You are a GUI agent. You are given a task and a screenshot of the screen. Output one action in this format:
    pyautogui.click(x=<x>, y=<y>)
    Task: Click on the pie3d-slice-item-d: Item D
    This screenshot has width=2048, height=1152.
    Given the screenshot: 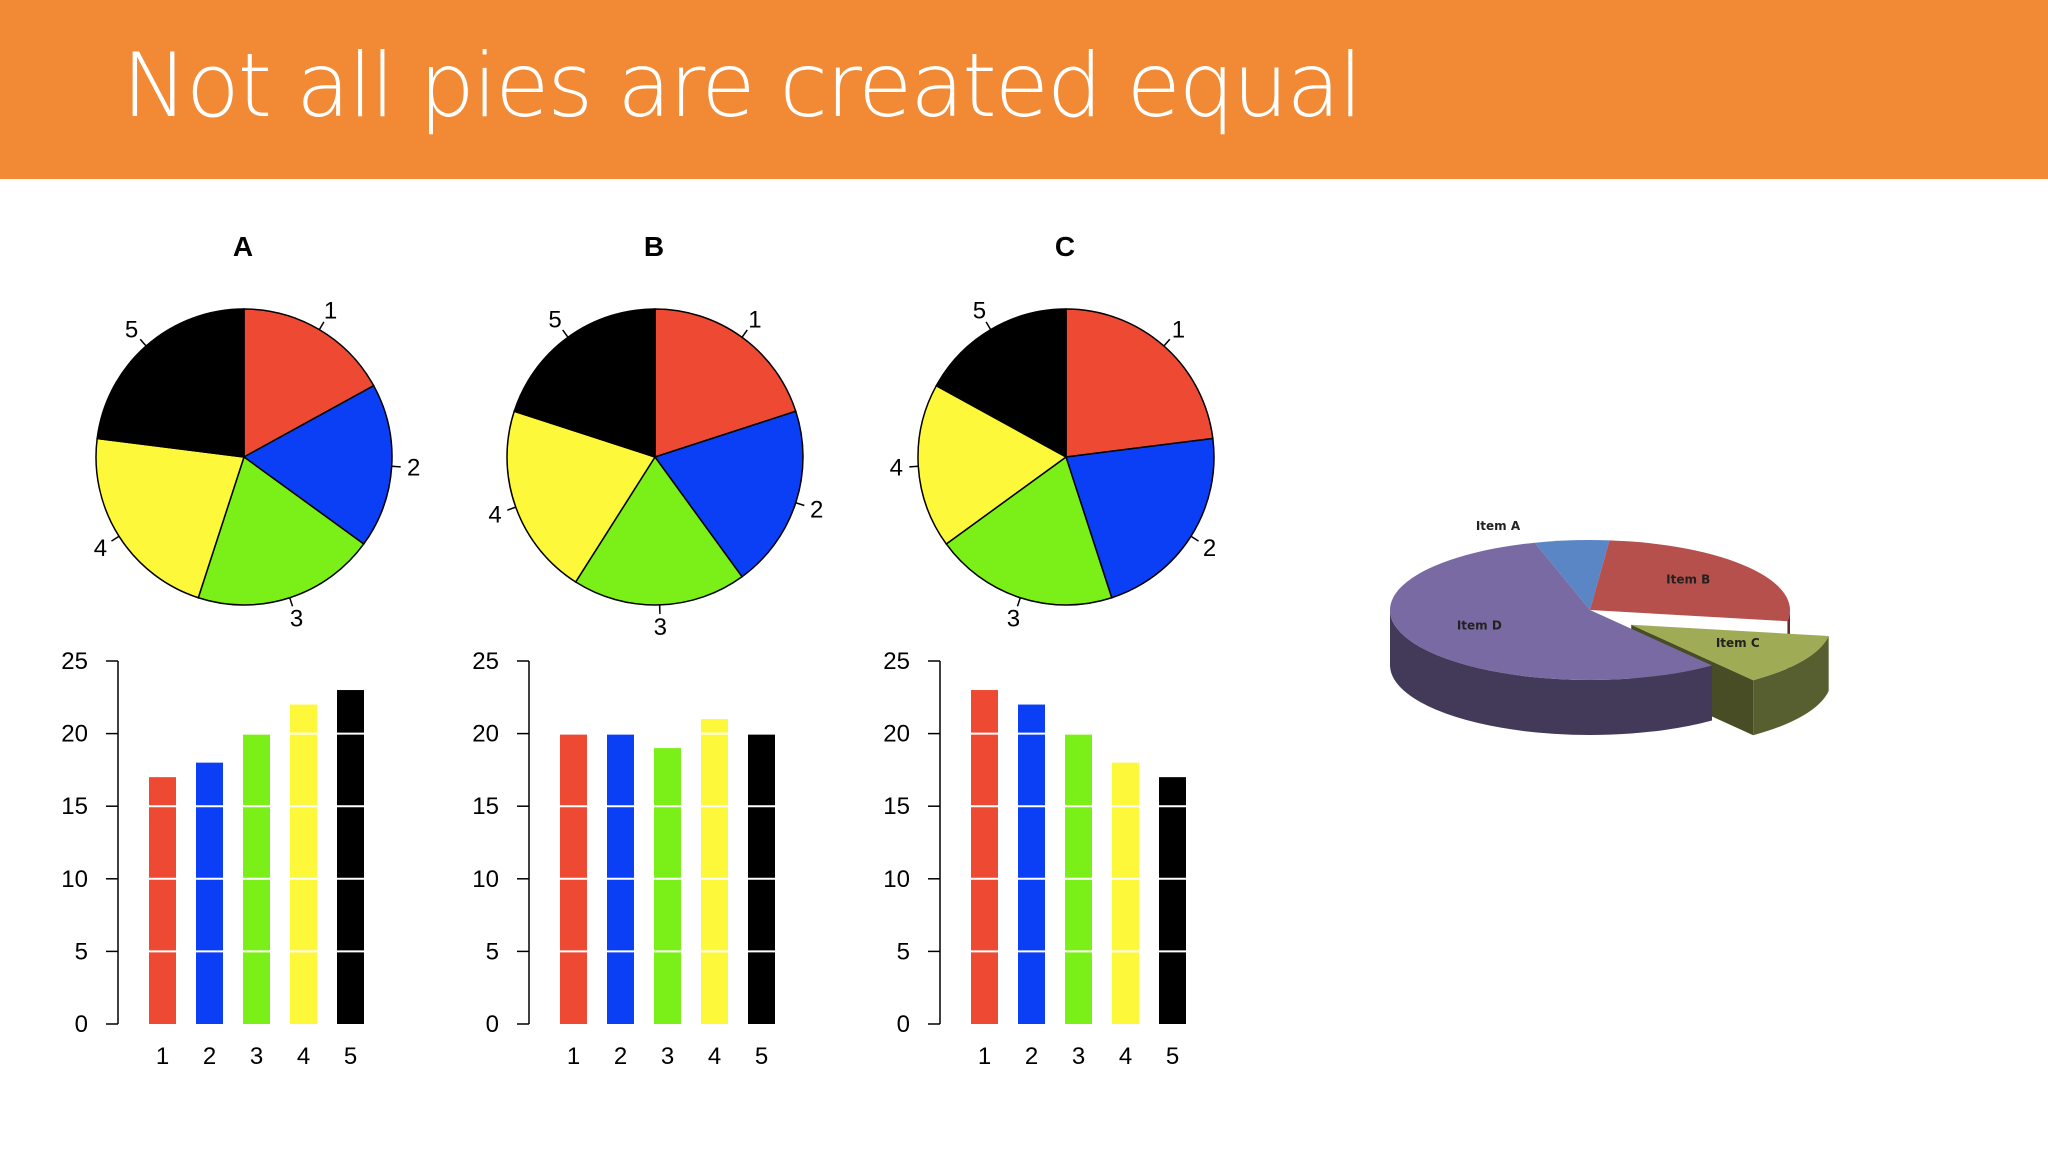 What is the action you would take?
    pyautogui.click(x=1551, y=638)
    